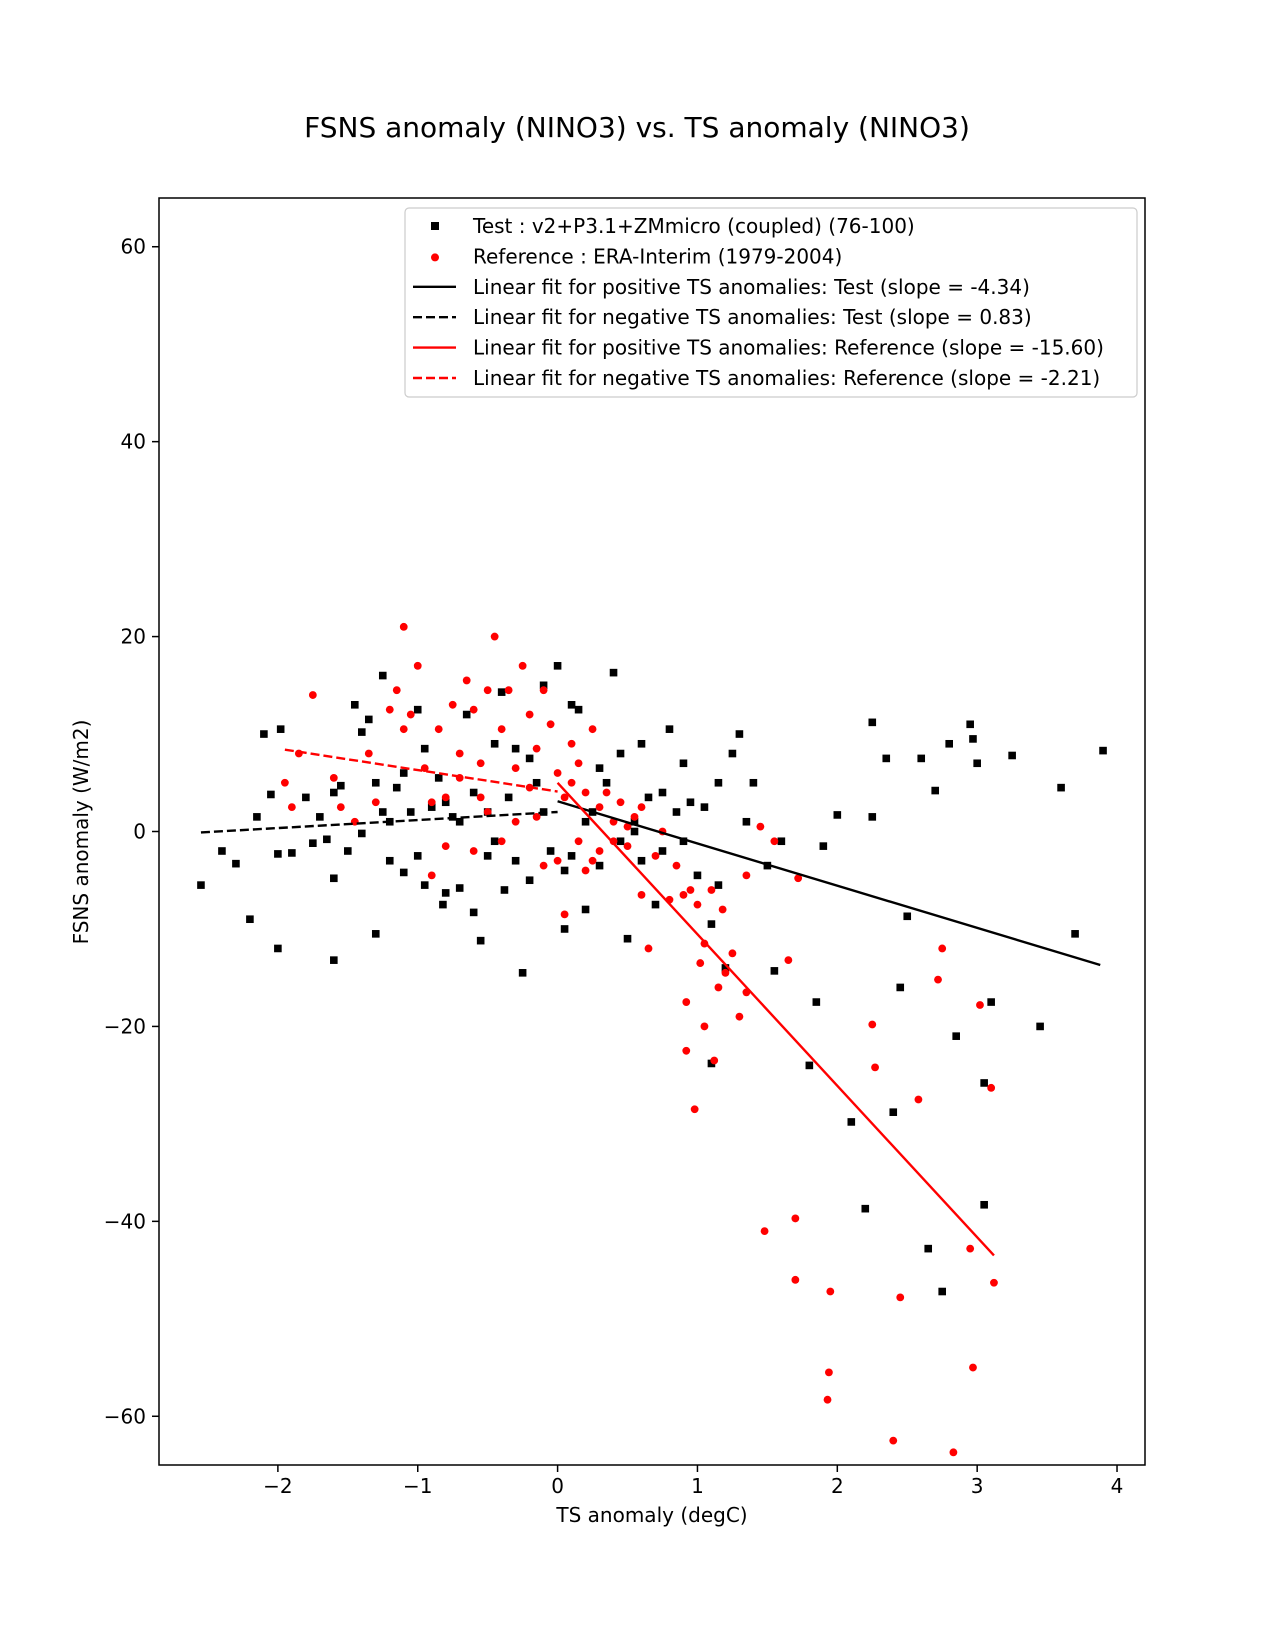 The height and width of the screenshot is (1650, 1275). What do you see at coordinates (125, 1416) in the screenshot?
I see `y-tick-label: −60` at bounding box center [125, 1416].